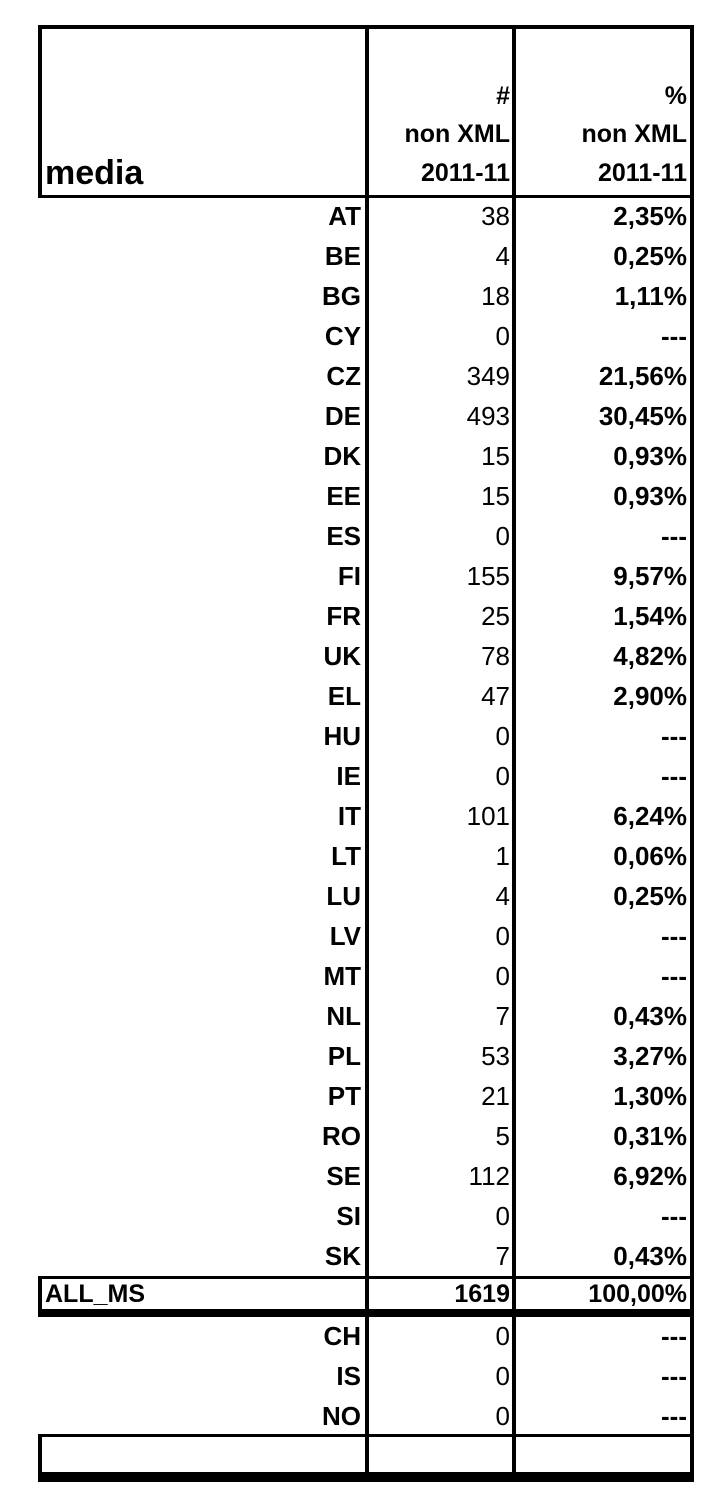 The image size is (728, 1510). I want to click on non-xml-count: 349, so click(488, 376).